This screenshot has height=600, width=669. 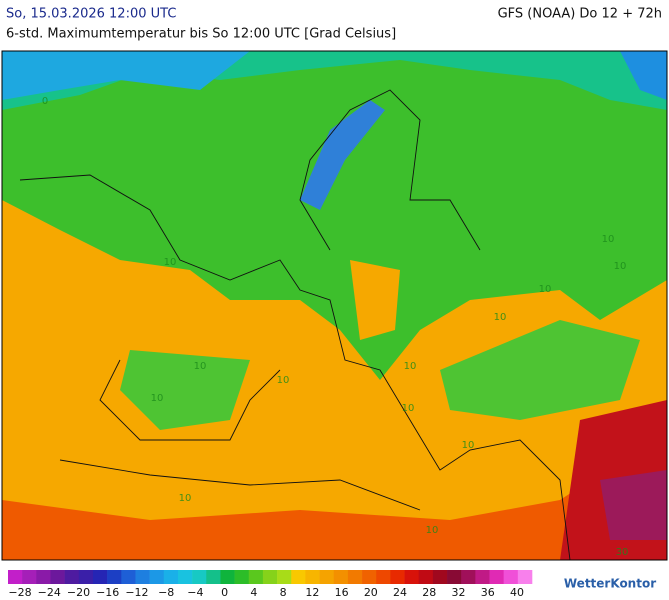 What do you see at coordinates (400, 592) in the screenshot?
I see `legend-label: 24` at bounding box center [400, 592].